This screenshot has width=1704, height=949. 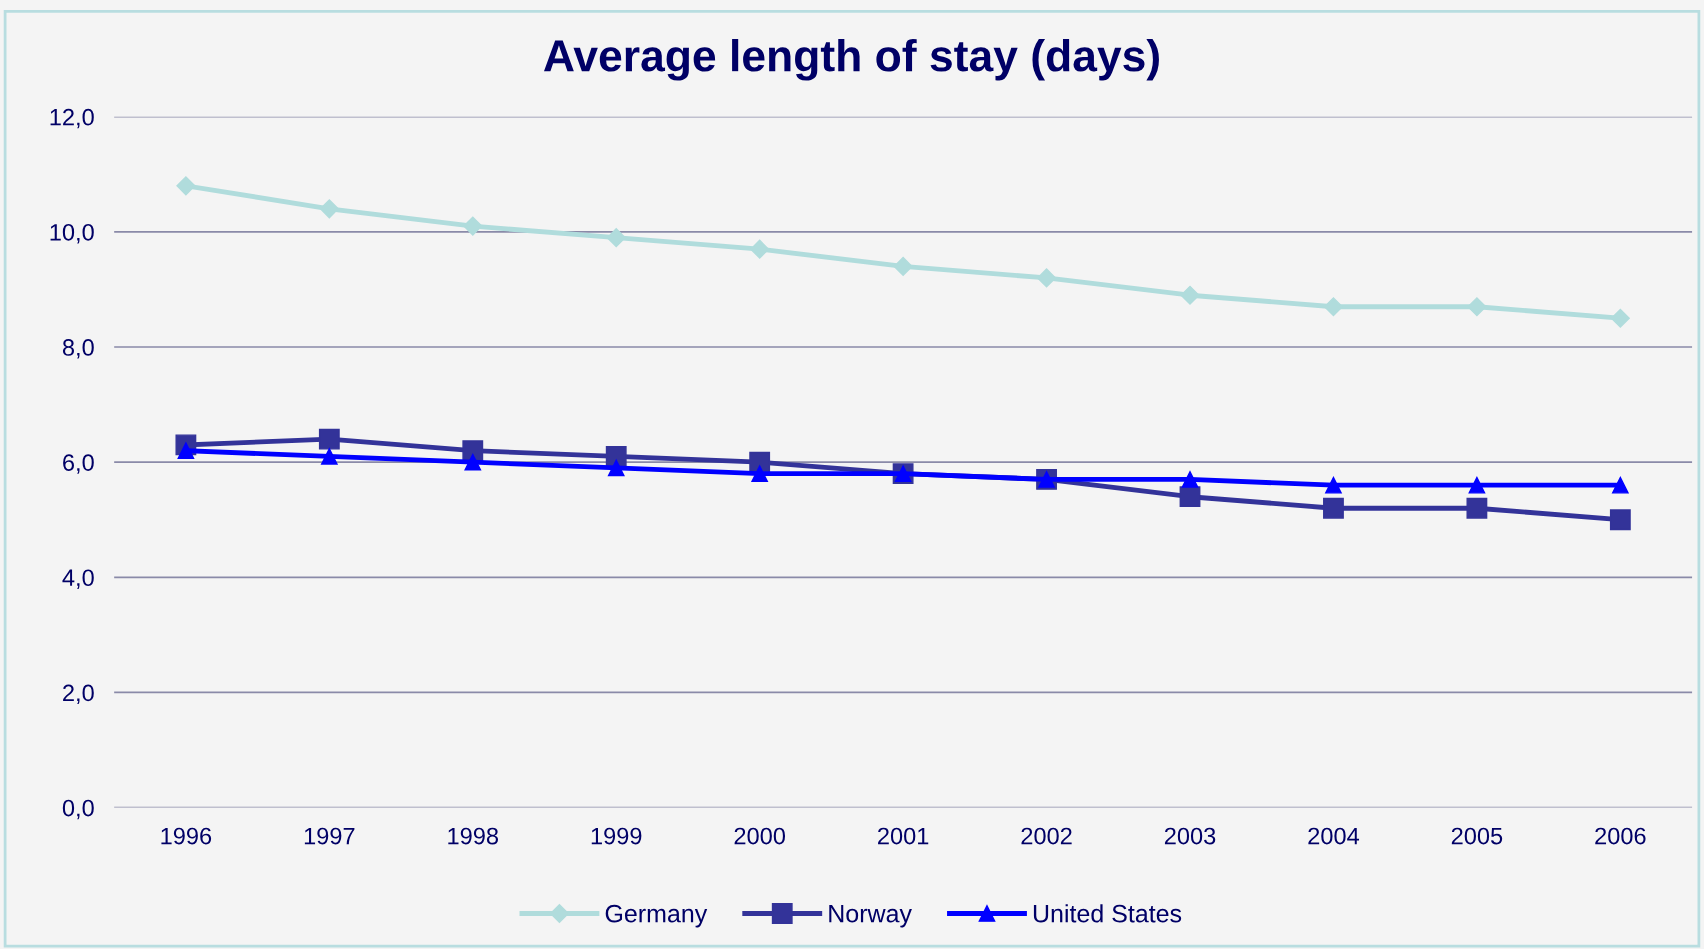 I want to click on x-tick-label: 1998, so click(x=473, y=836).